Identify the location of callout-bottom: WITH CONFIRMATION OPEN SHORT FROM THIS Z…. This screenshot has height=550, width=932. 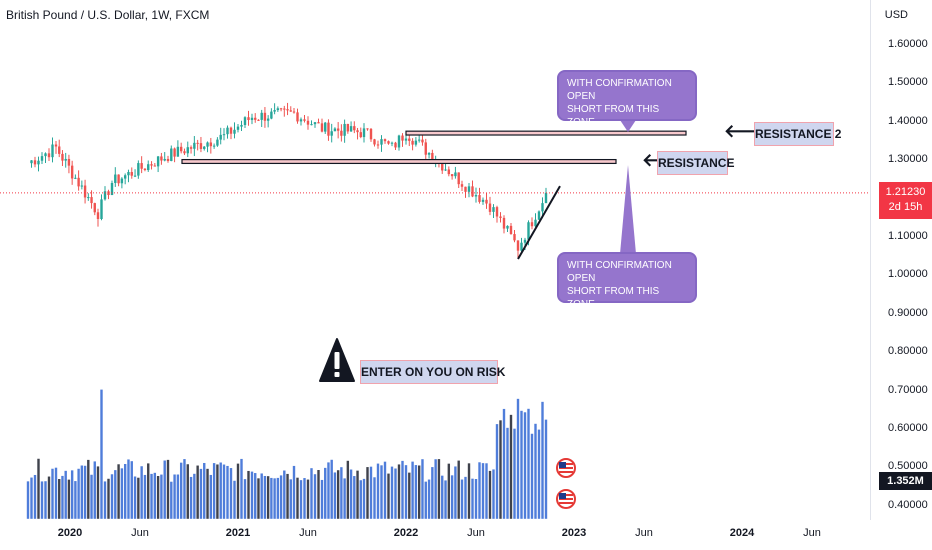
(627, 281).